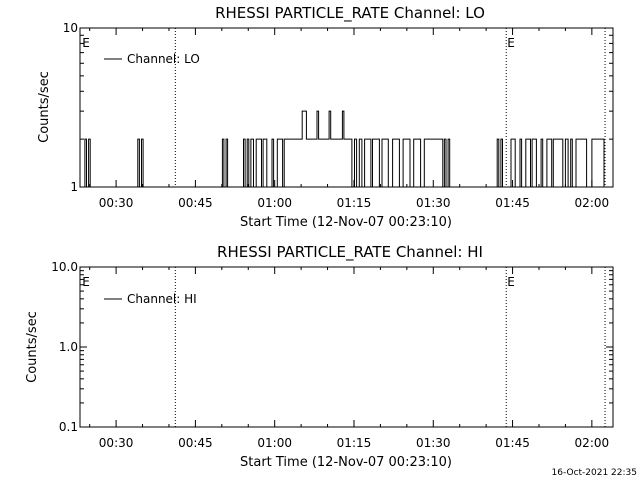 The image size is (640, 480). I want to click on panel-lo-legend-label: Channel: LO, so click(163, 59).